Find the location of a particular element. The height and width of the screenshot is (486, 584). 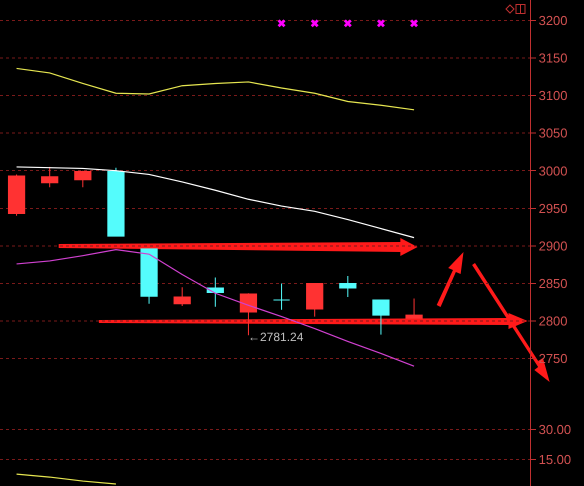

y-tick-label: 3150 is located at coordinates (553, 58).